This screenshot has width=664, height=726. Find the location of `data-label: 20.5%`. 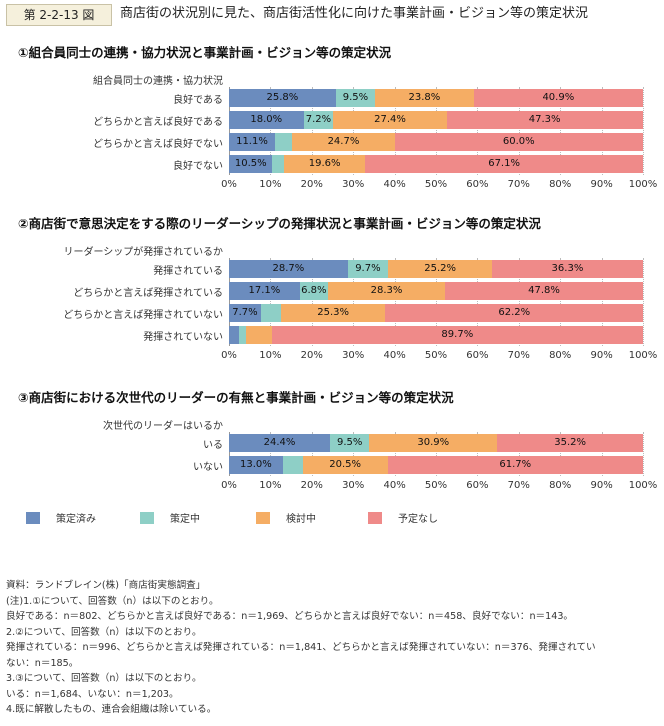

data-label: 20.5% is located at coordinates (345, 464).